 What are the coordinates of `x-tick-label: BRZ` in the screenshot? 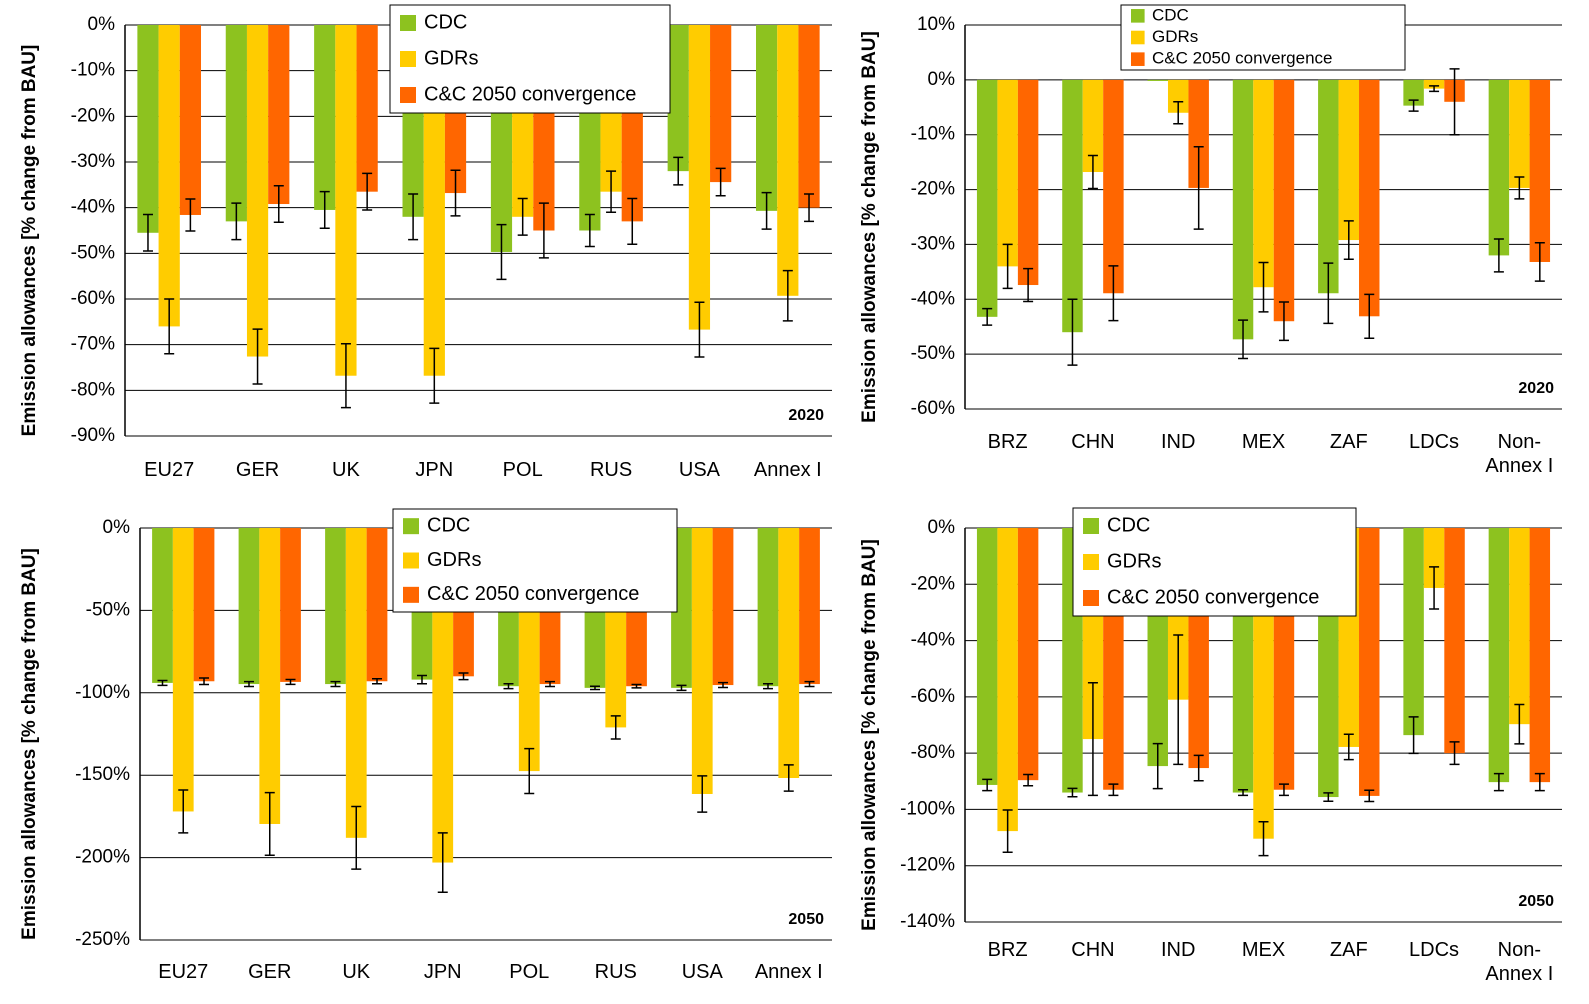 It's located at (1007, 950).